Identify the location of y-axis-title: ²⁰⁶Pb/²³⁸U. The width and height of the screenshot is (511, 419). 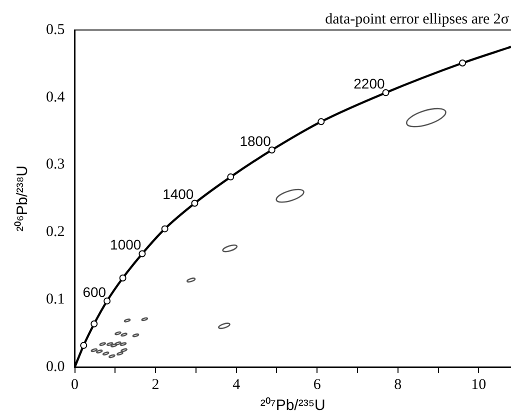
(23, 199).